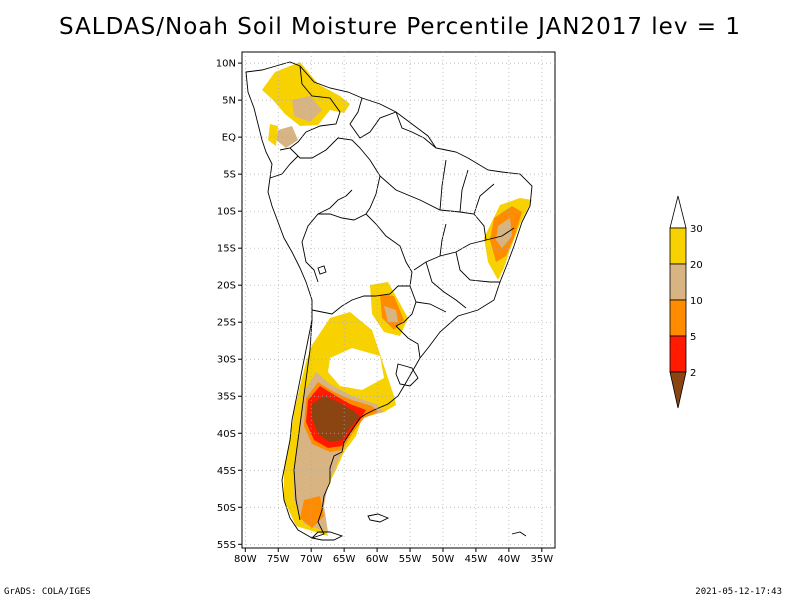 This screenshot has height=600, width=800. I want to click on lat-tick-label: 20S, so click(226, 286).